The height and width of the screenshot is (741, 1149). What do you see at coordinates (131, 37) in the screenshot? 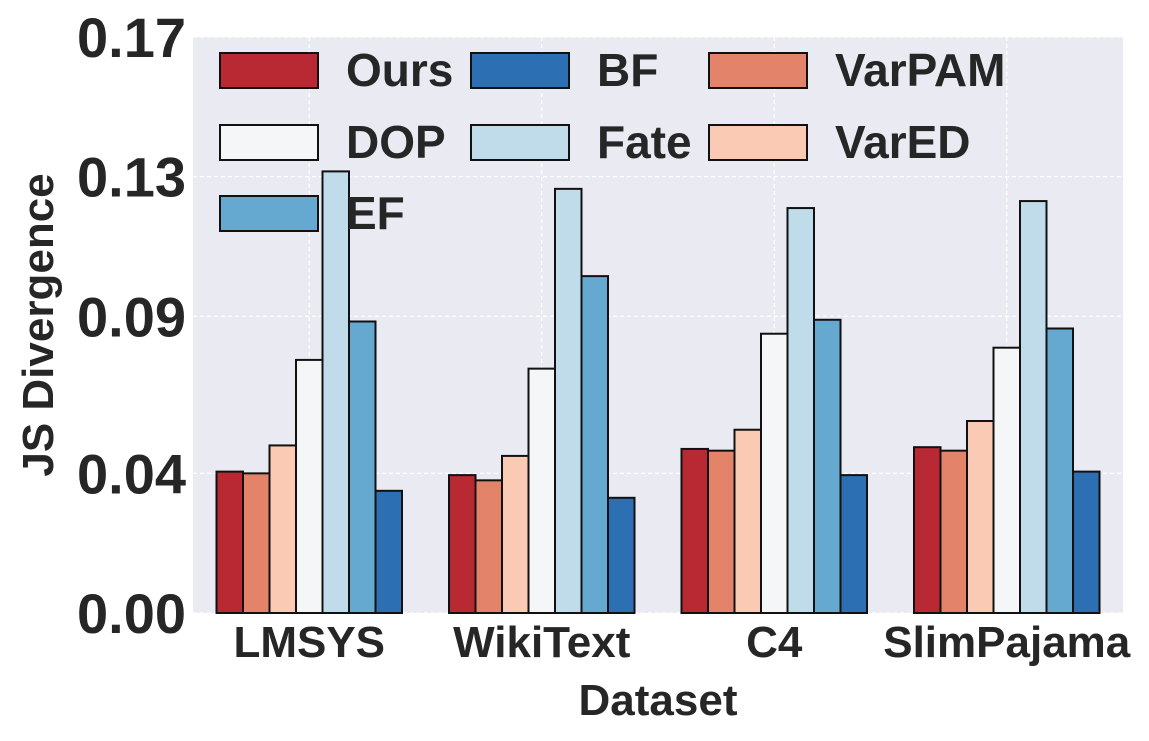
I see `y-tick-label: 0.17` at bounding box center [131, 37].